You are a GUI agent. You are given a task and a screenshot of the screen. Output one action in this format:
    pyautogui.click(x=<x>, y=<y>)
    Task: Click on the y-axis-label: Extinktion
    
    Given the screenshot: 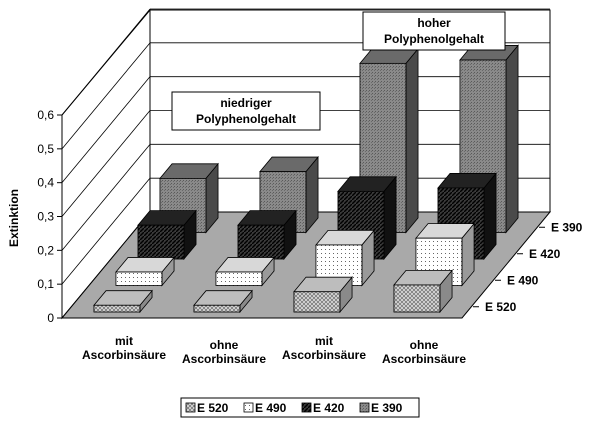 What is the action you would take?
    pyautogui.click(x=14, y=218)
    